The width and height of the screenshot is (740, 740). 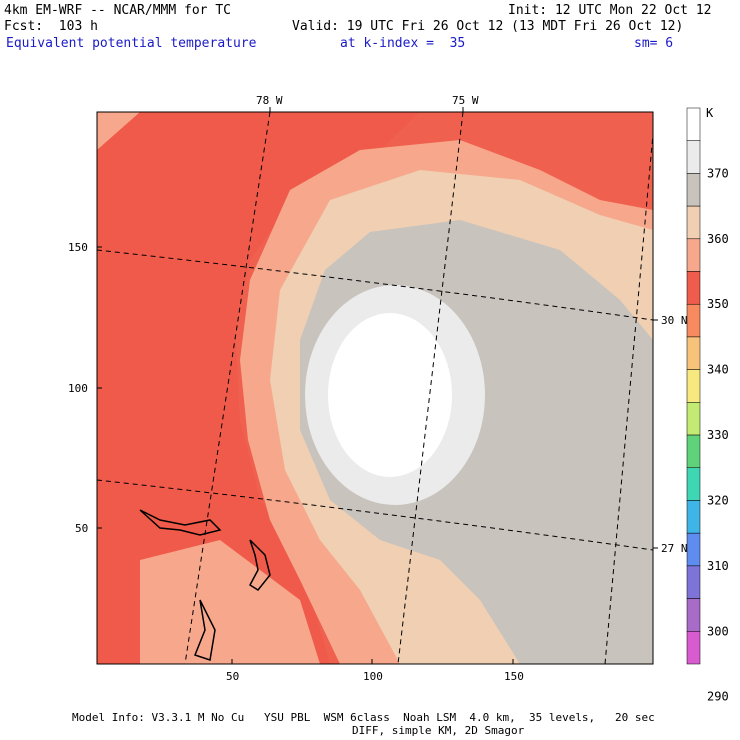 I want to click on colorbar-unit: K, so click(x=710, y=113).